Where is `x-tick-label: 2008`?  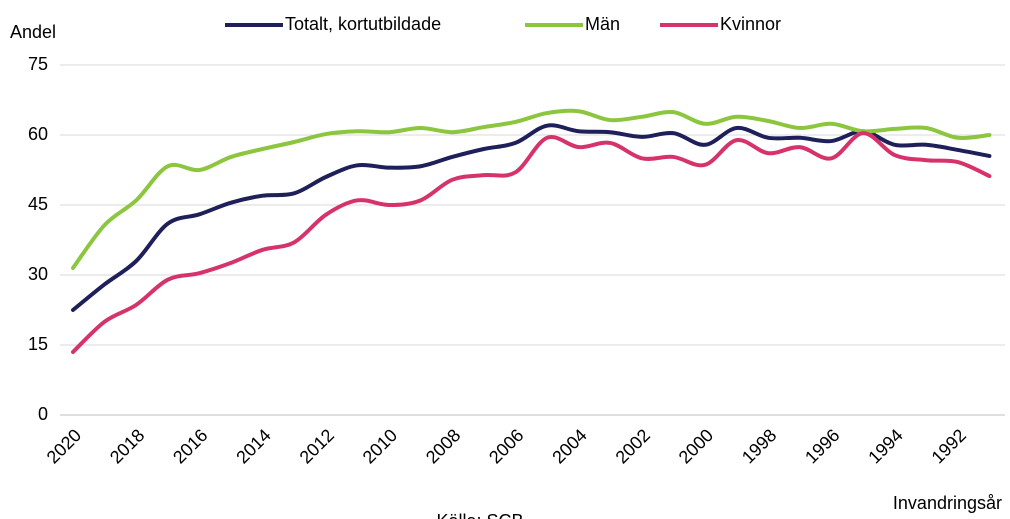 x-tick-label: 2008 is located at coordinates (443, 446).